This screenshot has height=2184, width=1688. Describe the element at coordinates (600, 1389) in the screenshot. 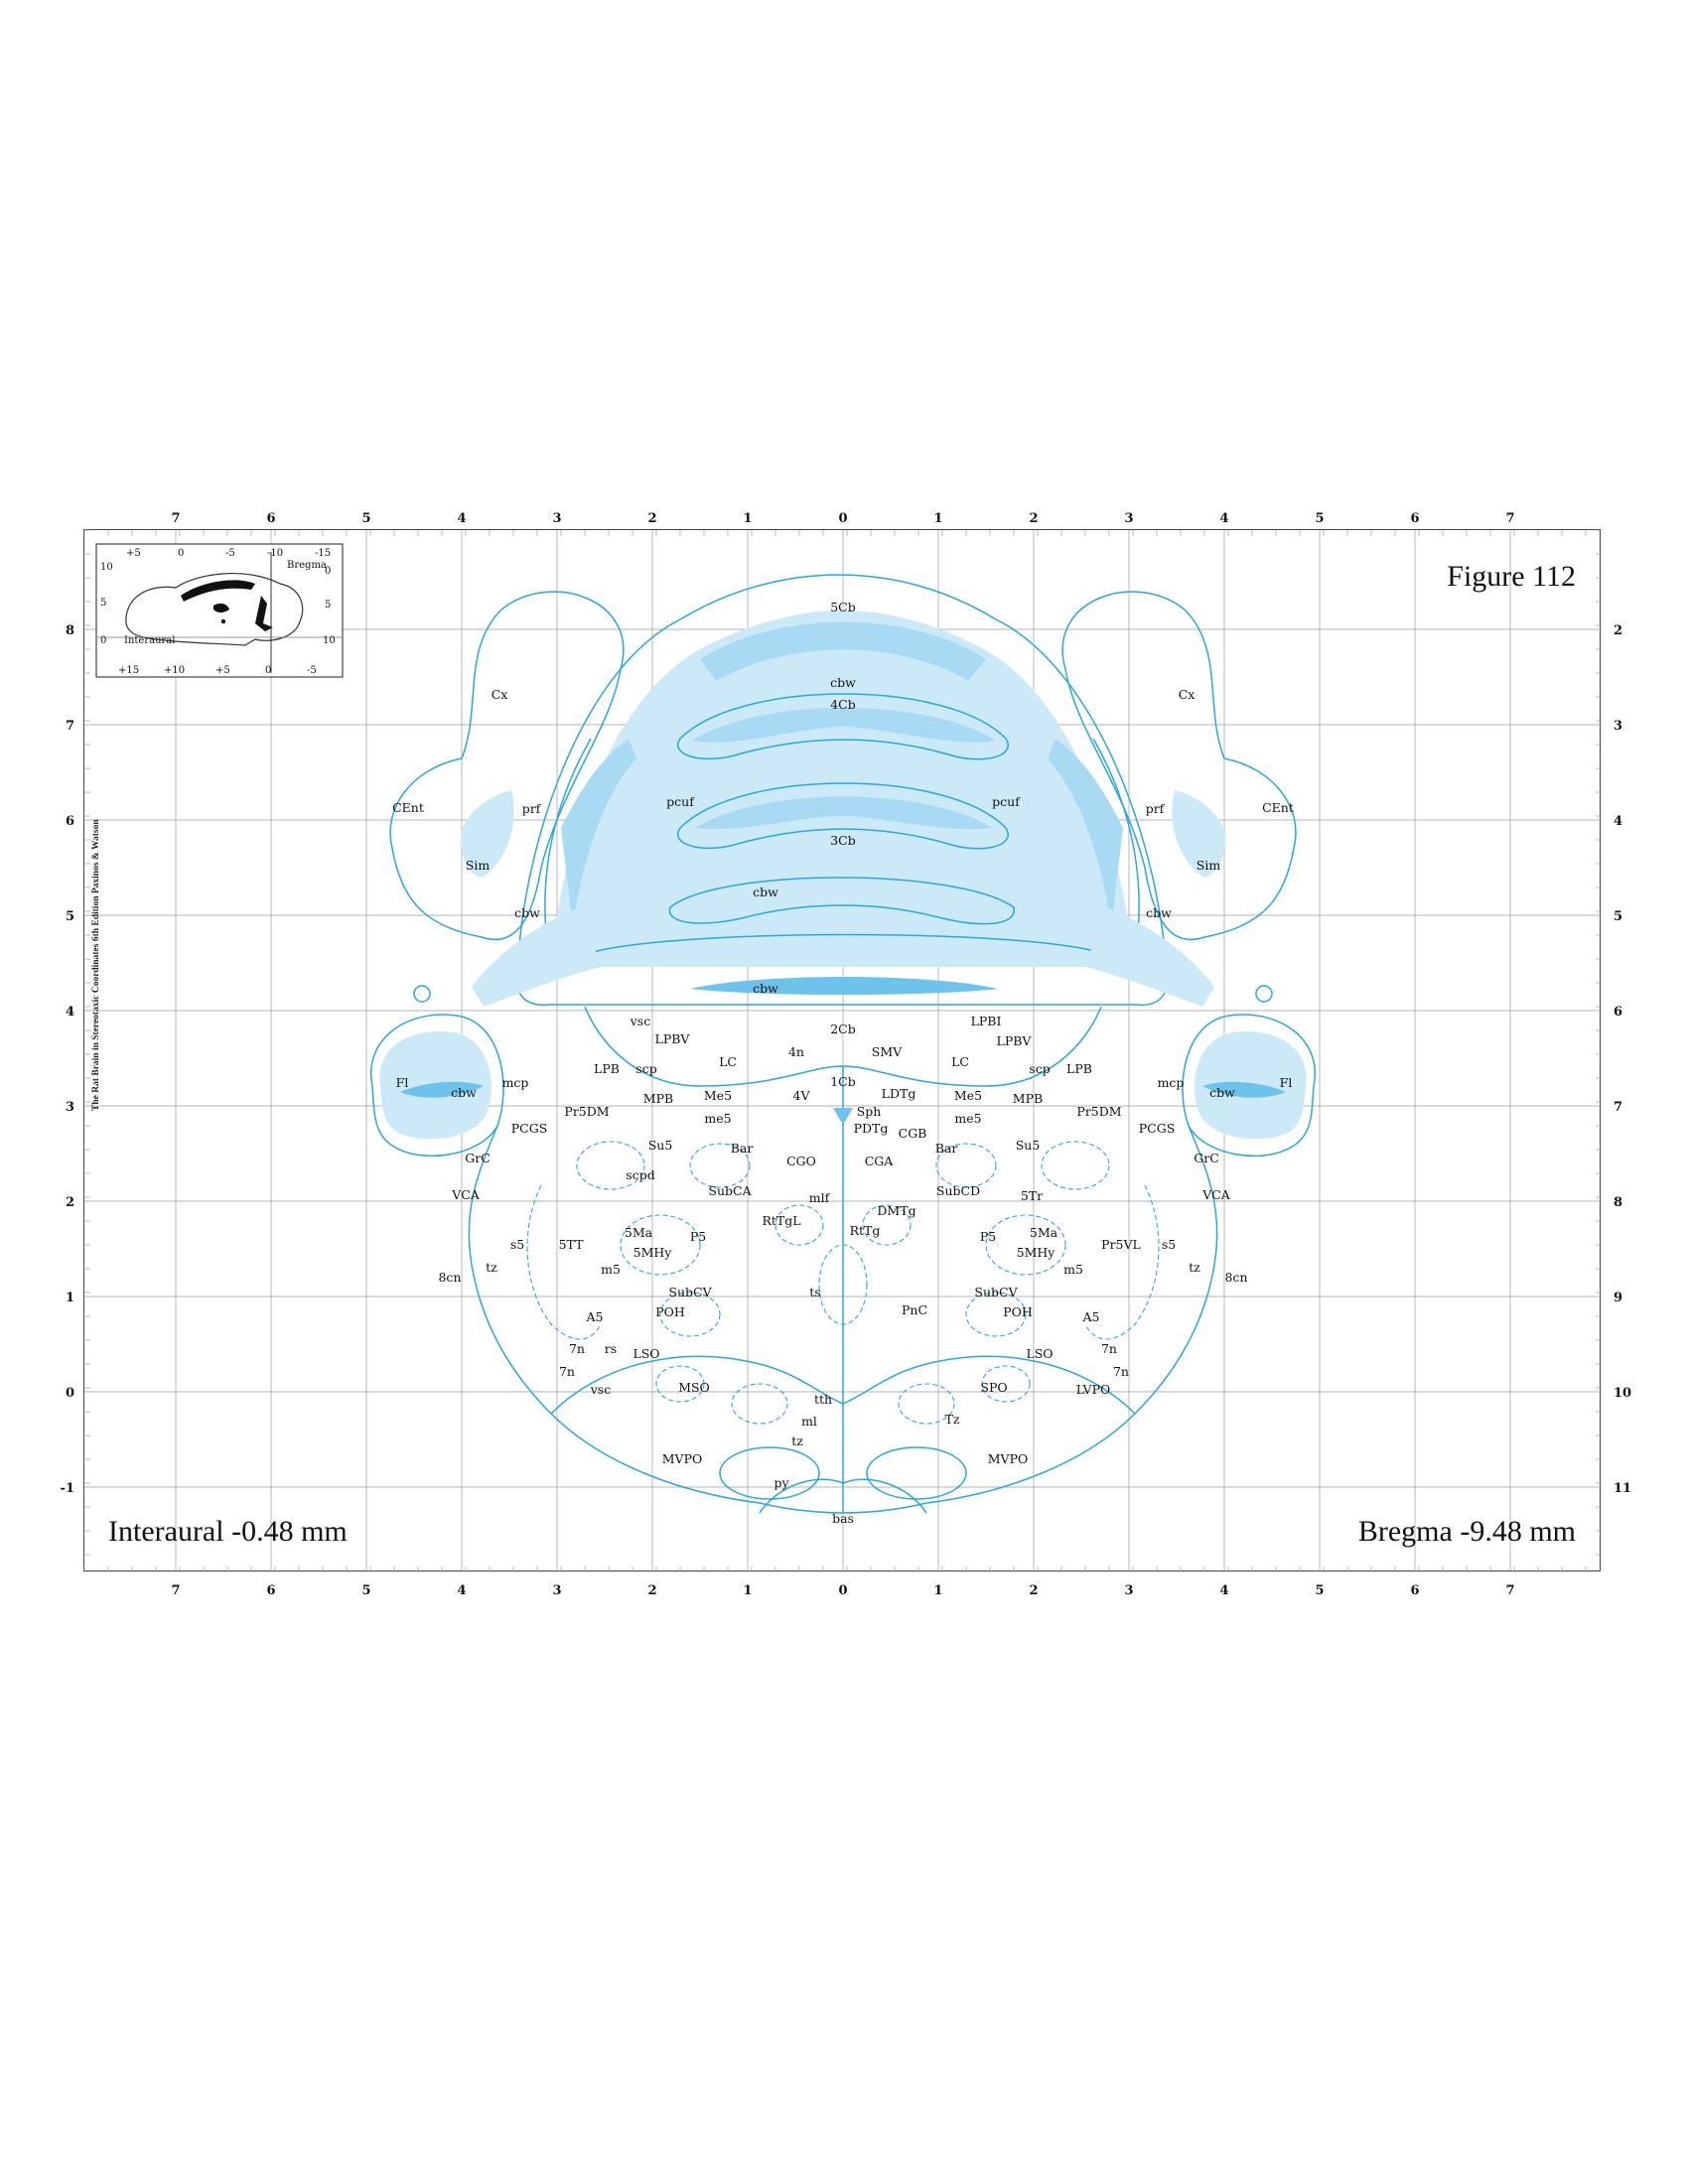

I see `structure-label: vsc` at that location.